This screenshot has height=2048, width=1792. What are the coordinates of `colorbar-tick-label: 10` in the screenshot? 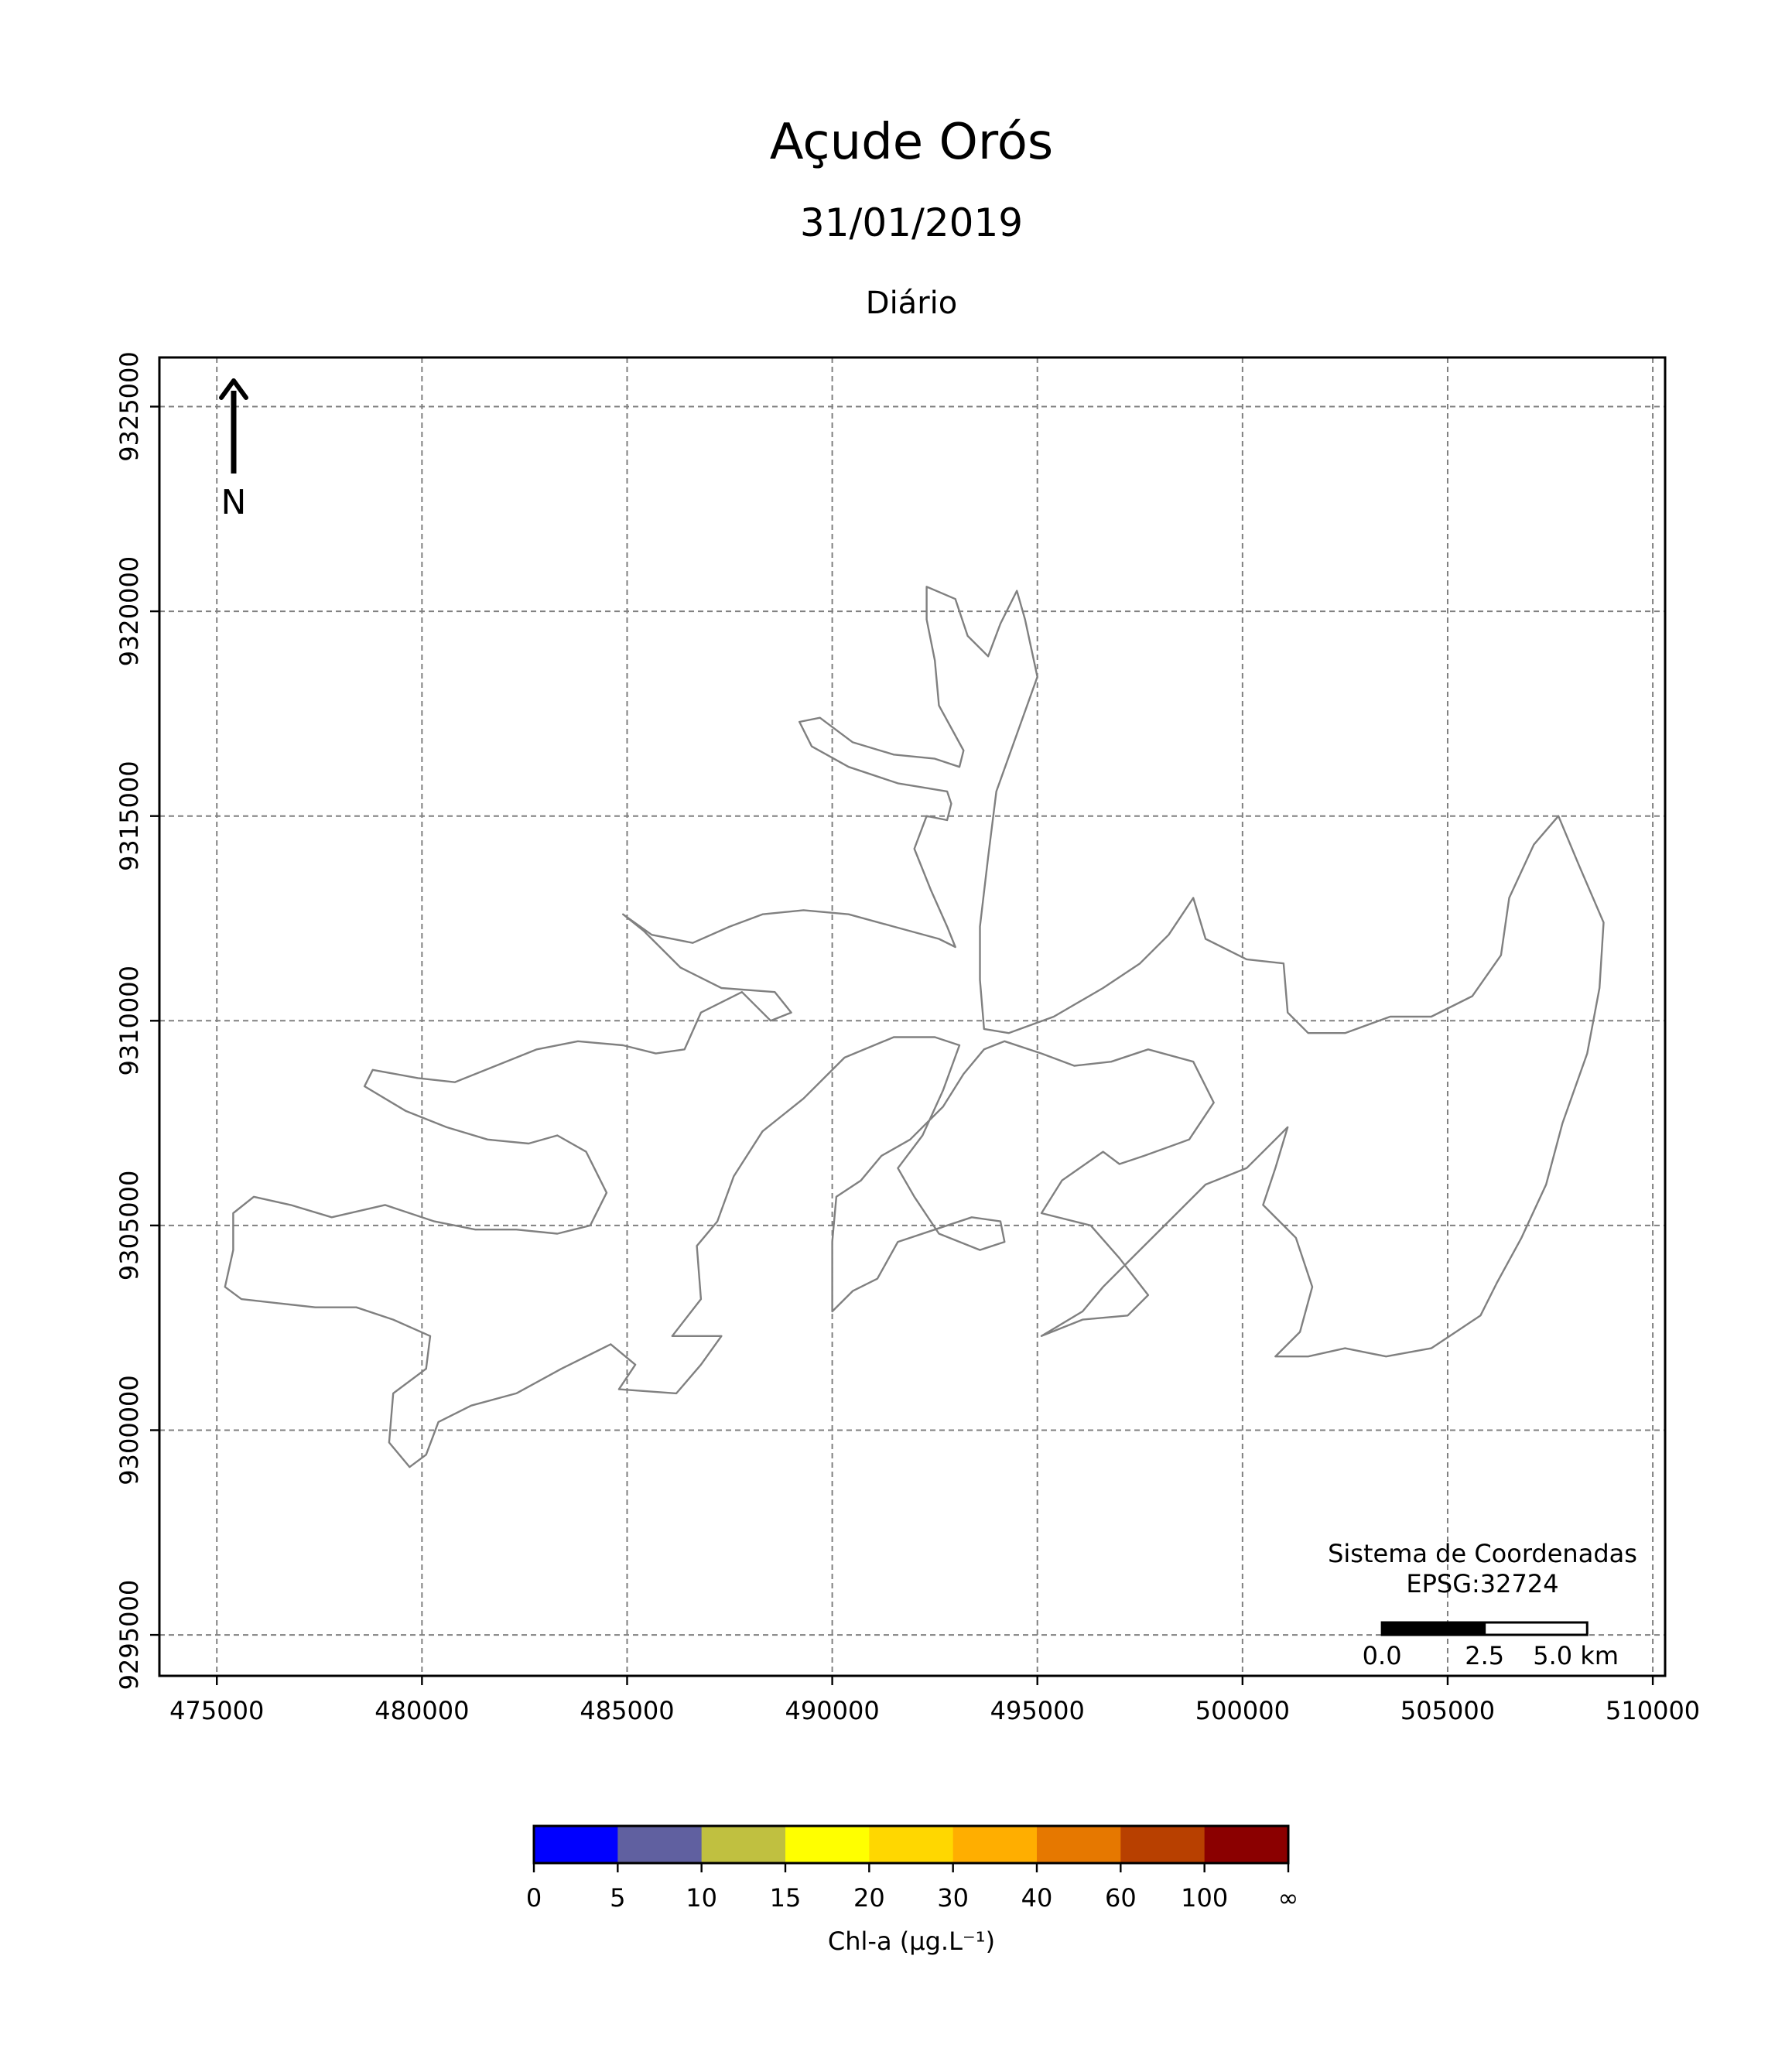 It's located at (701, 1898).